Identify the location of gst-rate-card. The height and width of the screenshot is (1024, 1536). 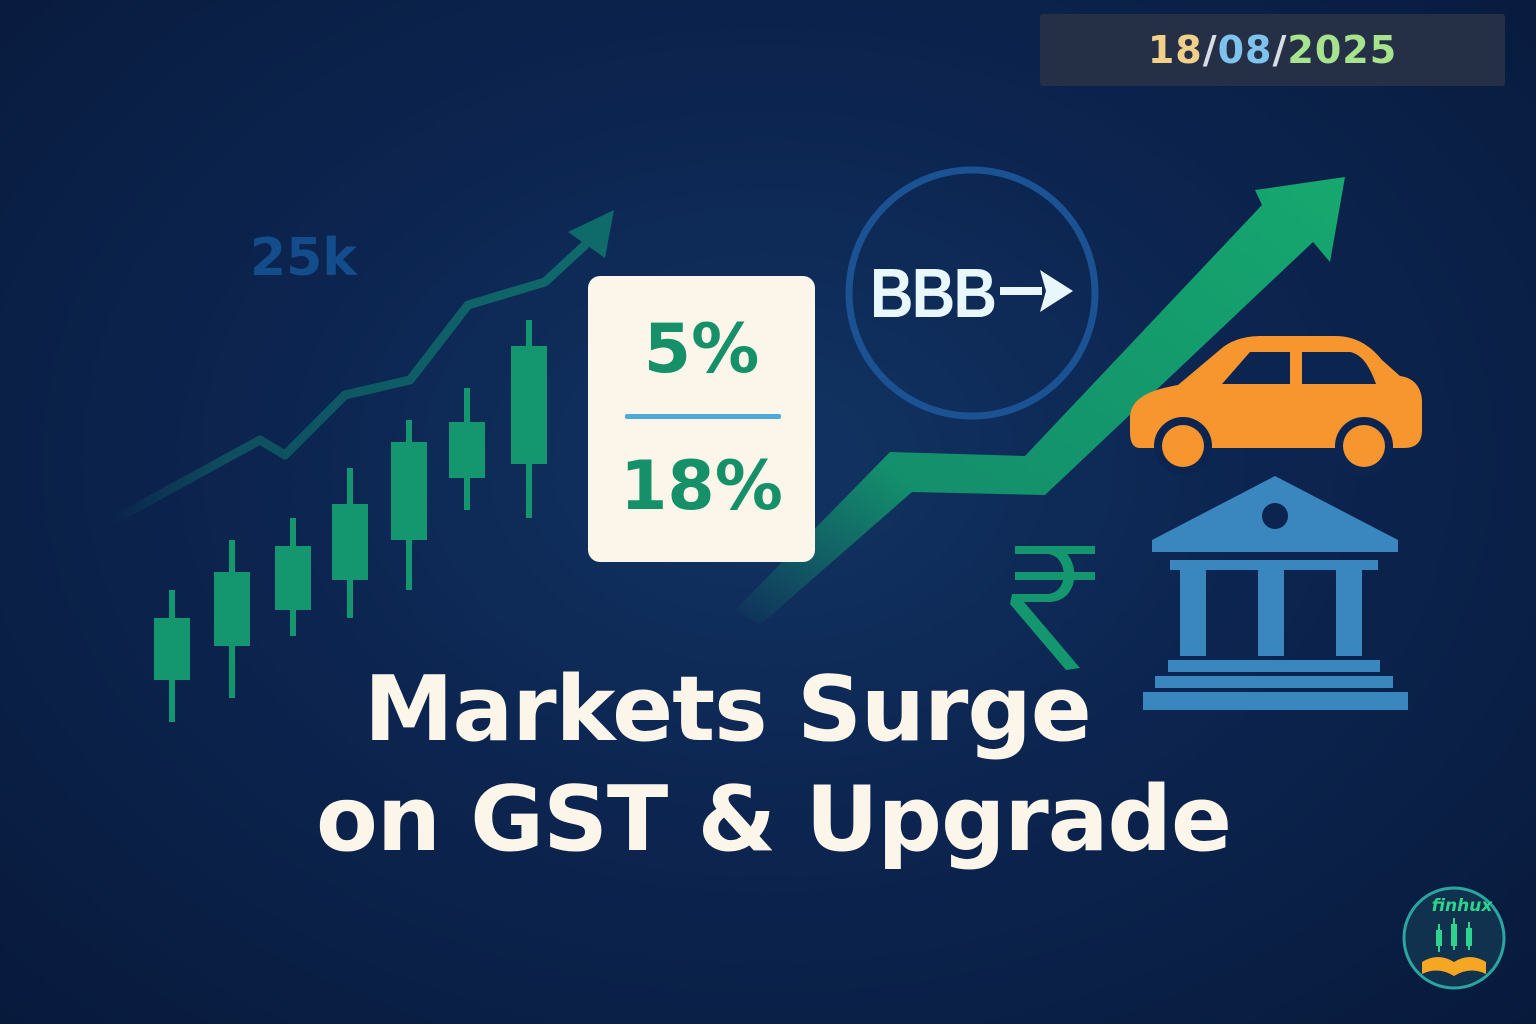
(701, 419).